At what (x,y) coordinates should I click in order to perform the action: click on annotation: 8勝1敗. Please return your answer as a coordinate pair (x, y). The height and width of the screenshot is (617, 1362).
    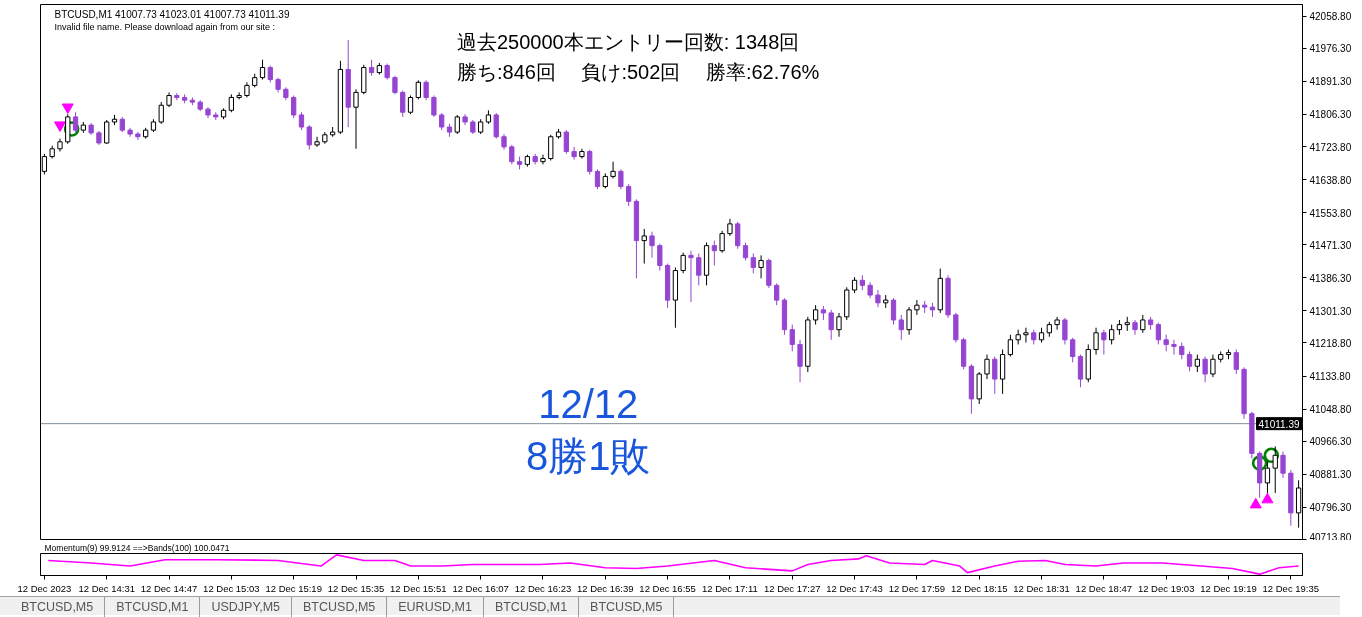
    Looking at the image, I should click on (588, 455).